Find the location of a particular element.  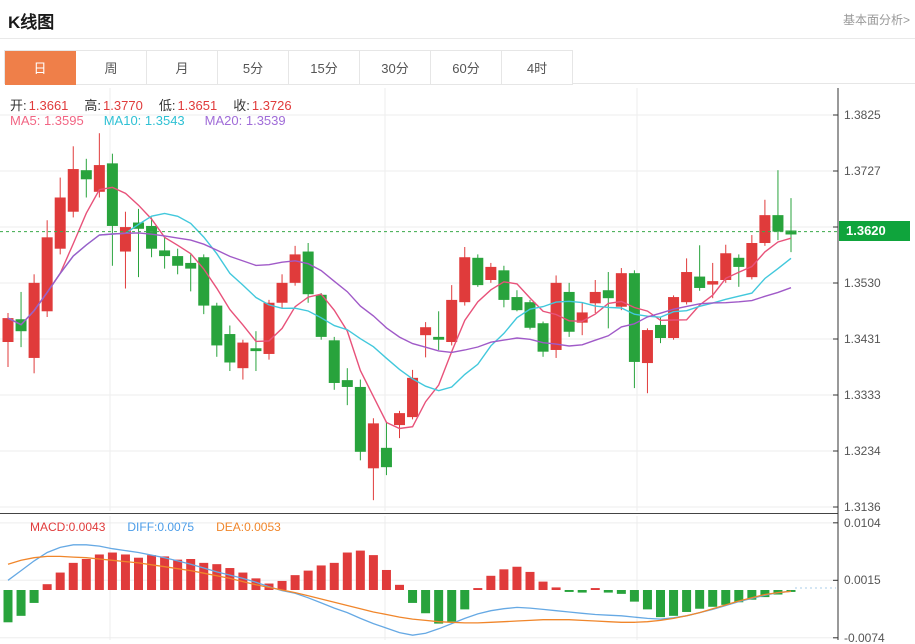

y-axis-label: 1.3333 is located at coordinates (862, 395).